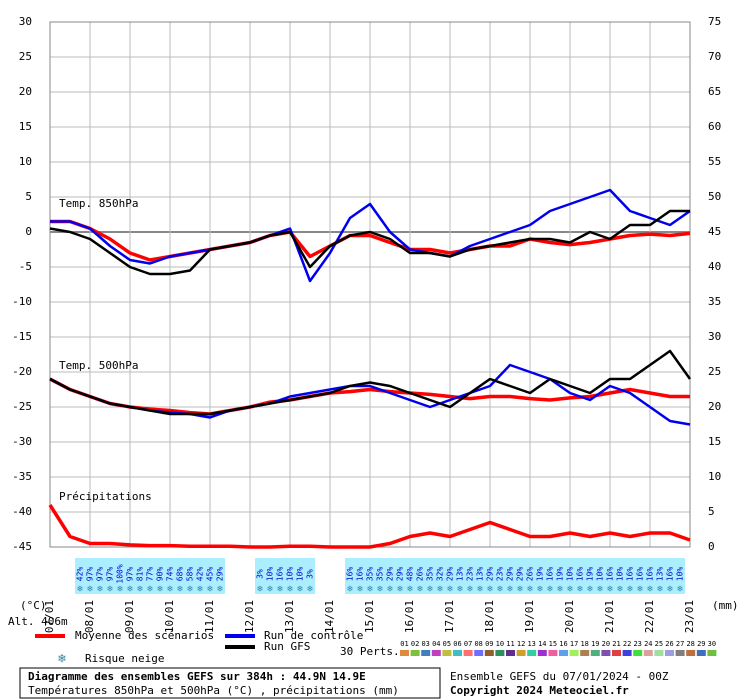  What do you see at coordinates (574, 644) in the screenshot?
I see `pert-label: 17` at bounding box center [574, 644].